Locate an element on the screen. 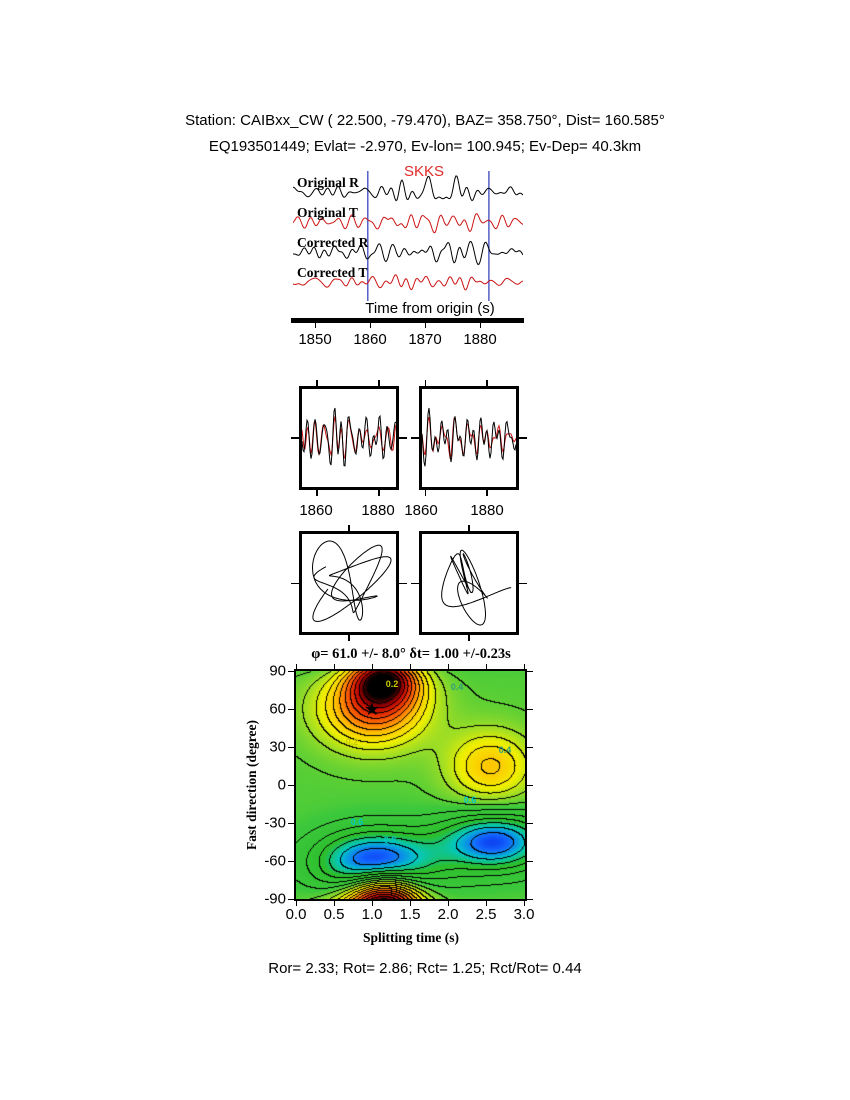 Image resolution: width=850 pixels, height=1100 pixels. pair1-tick-1860: 1860 is located at coordinates (316, 510).